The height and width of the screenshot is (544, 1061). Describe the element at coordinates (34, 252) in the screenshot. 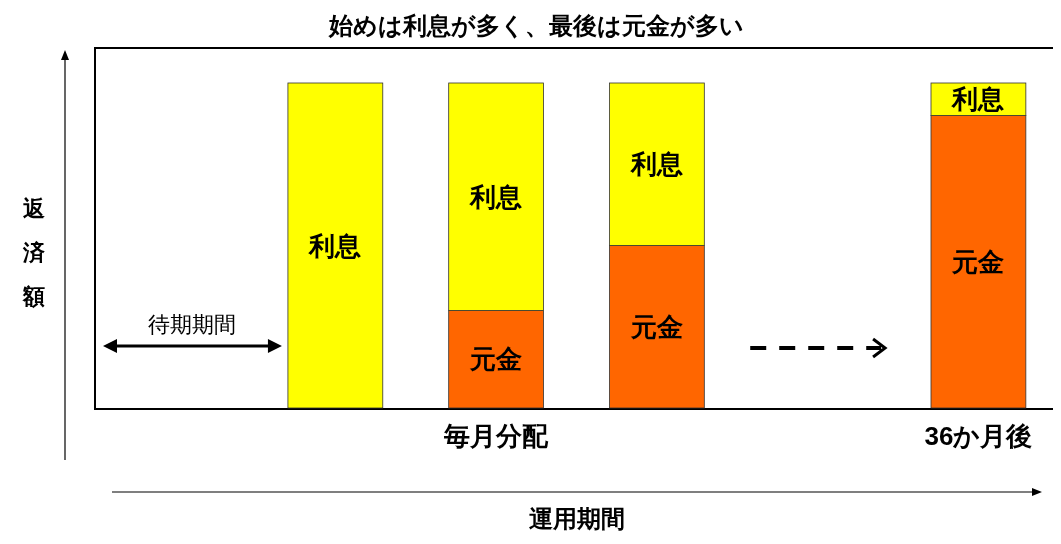

I see `y-axis-title: 返済額` at that location.